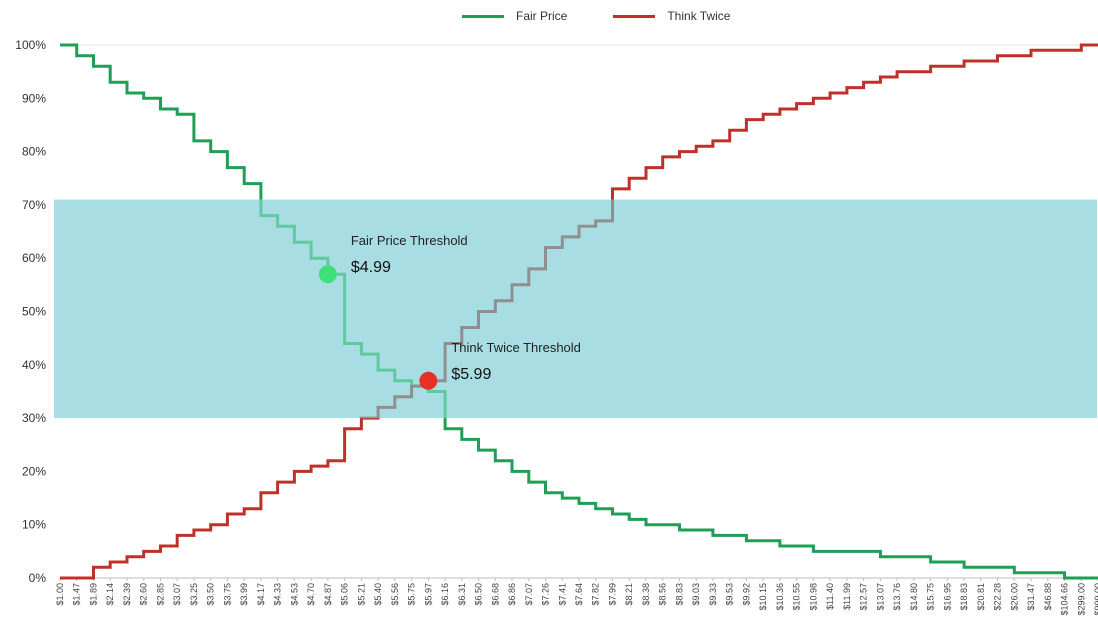 The width and height of the screenshot is (1098, 630). Describe the element at coordinates (34, 98) in the screenshot. I see `y-tick-label: 90%` at that location.